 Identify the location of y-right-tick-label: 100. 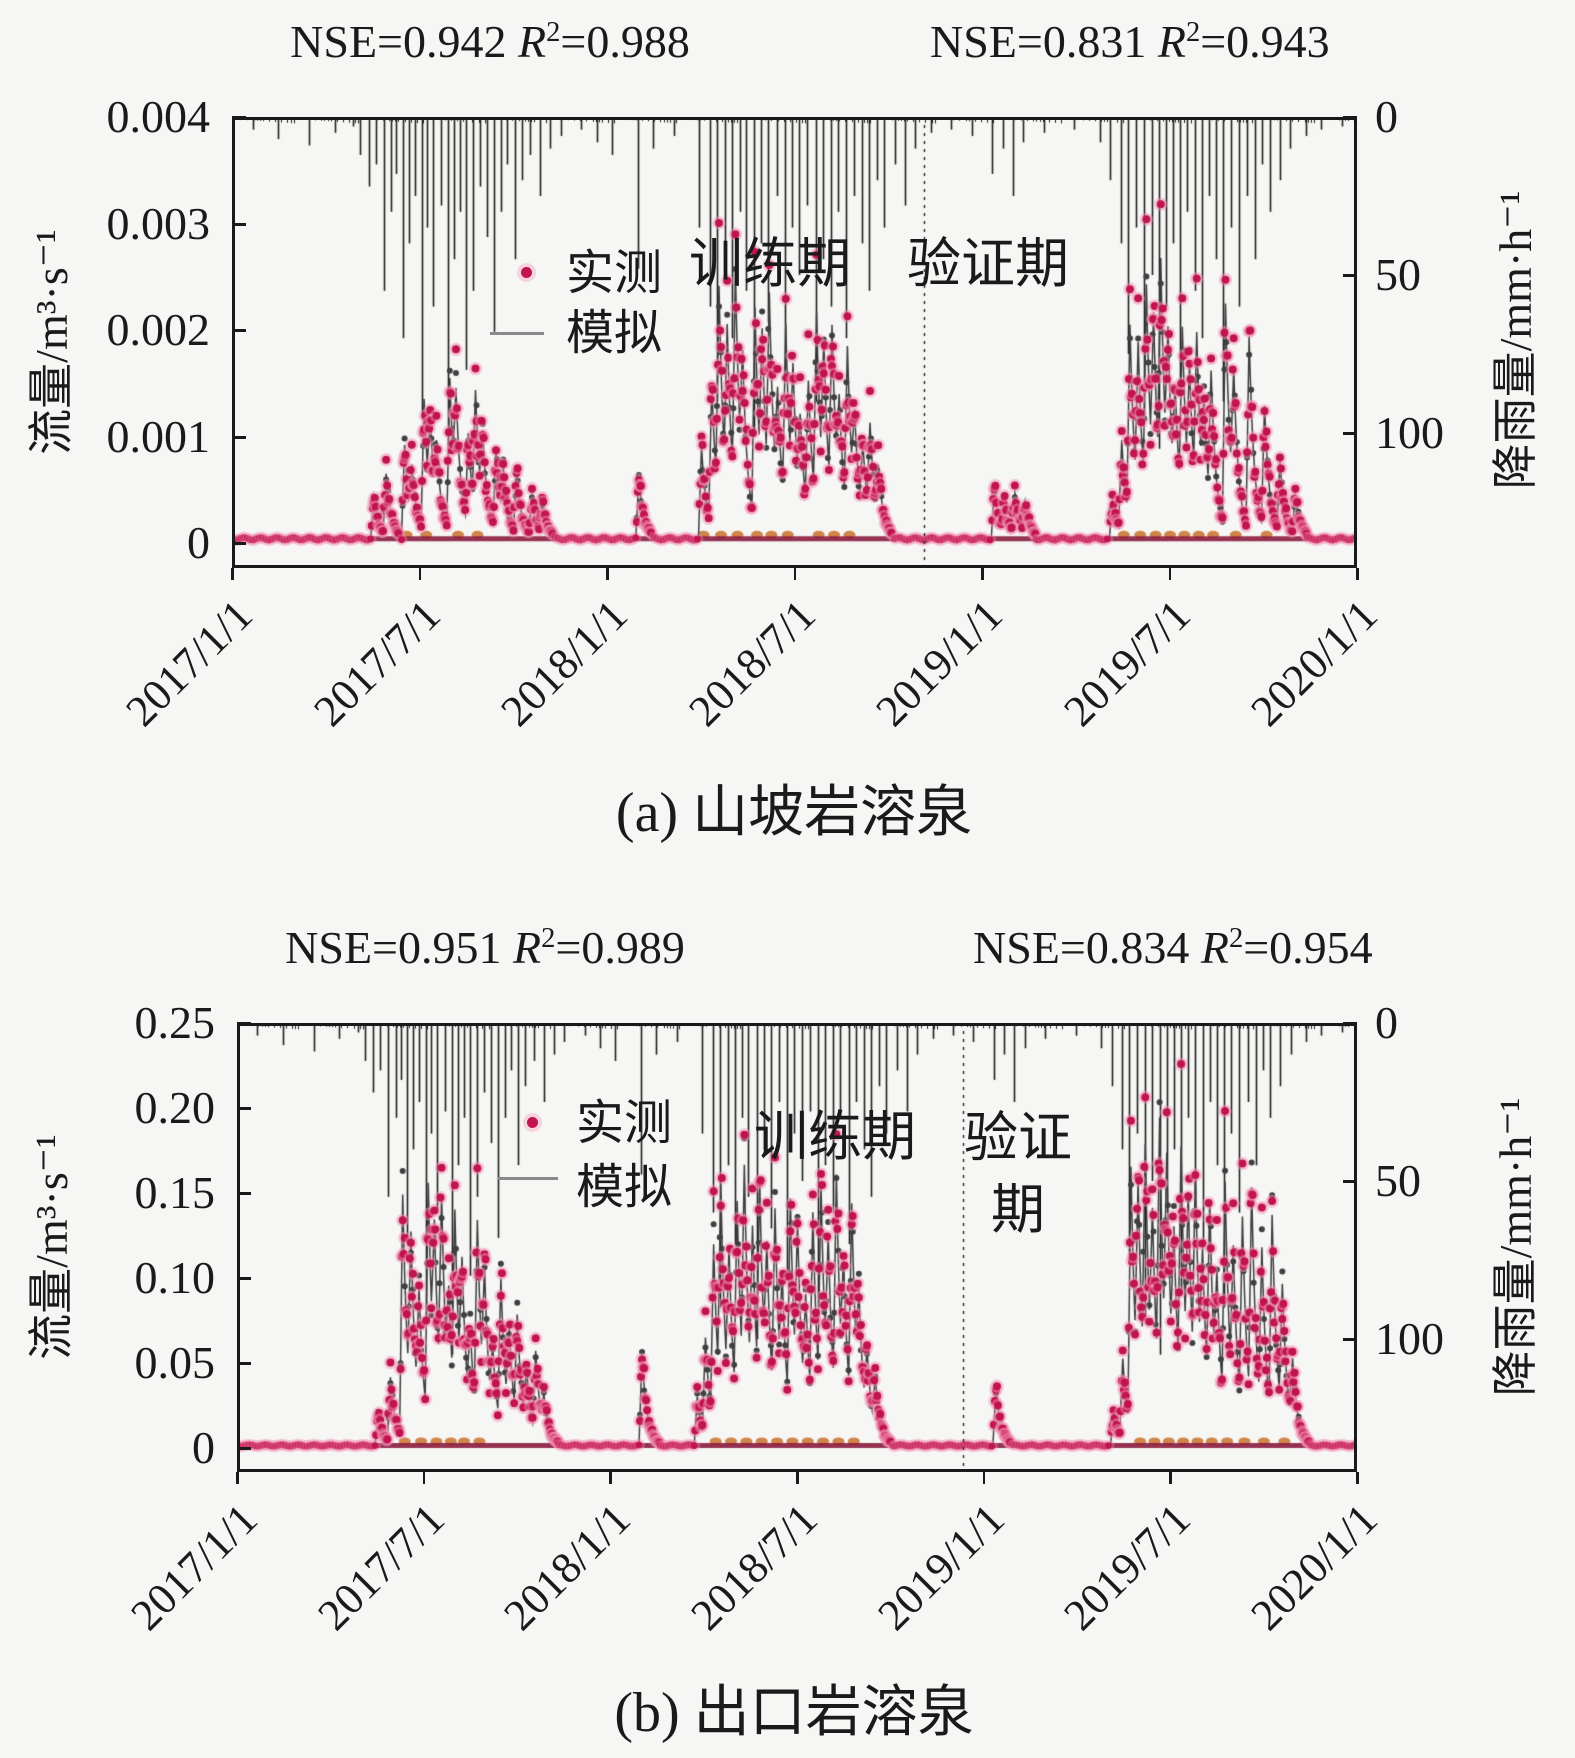
(1409, 432).